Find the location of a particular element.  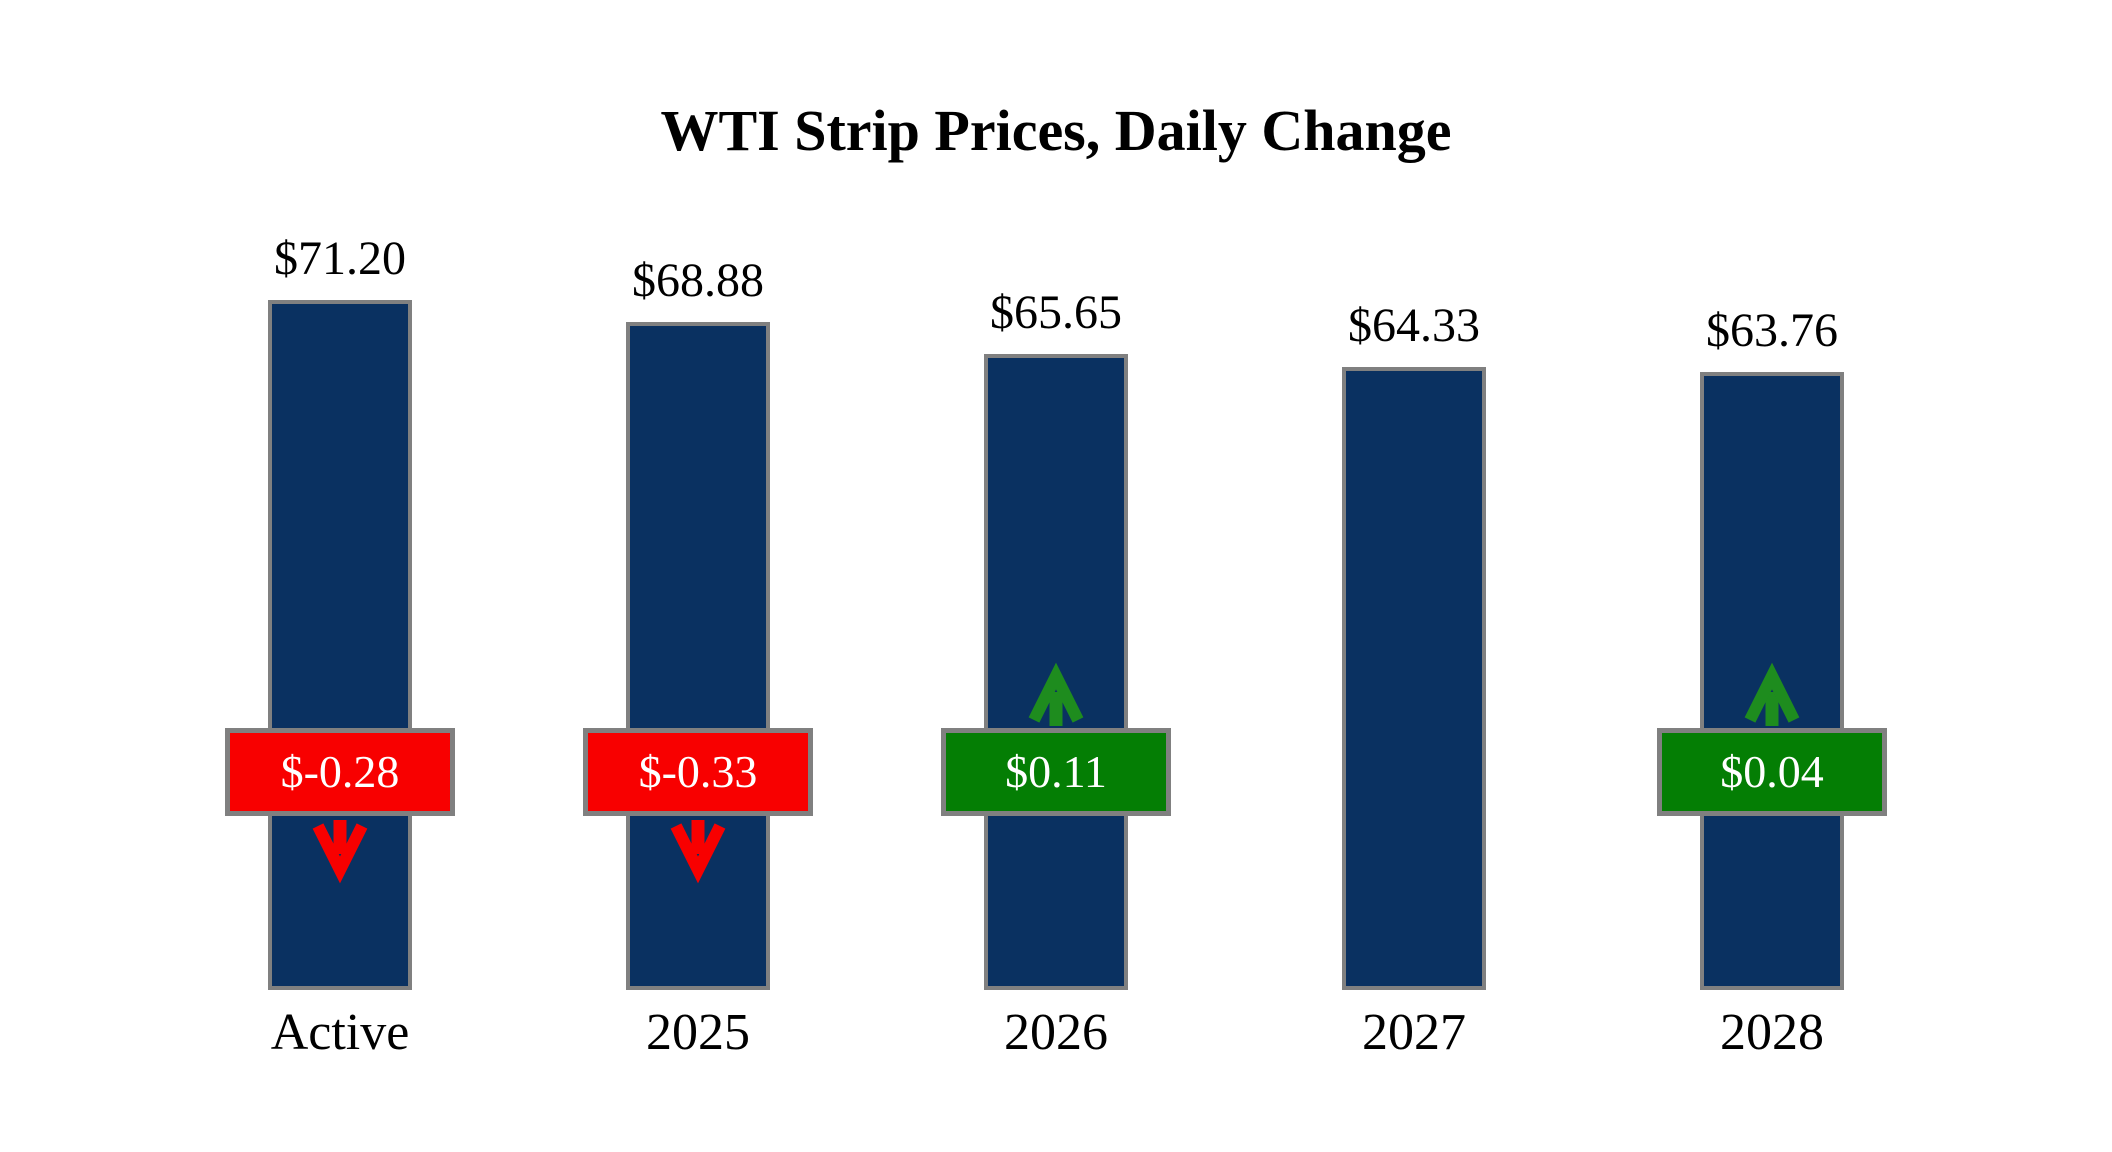

change-badge: $-0.28 is located at coordinates (340, 772).